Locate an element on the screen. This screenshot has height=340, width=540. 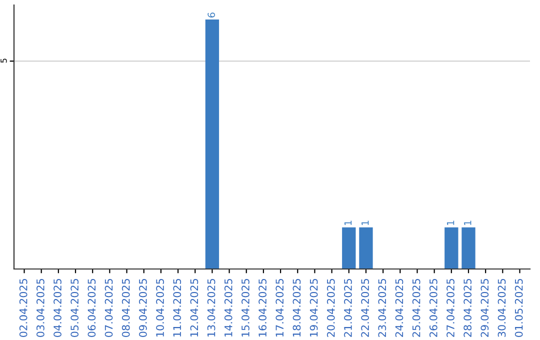
x-tick-label: 04.04.2025 is located at coordinates (58, 307).